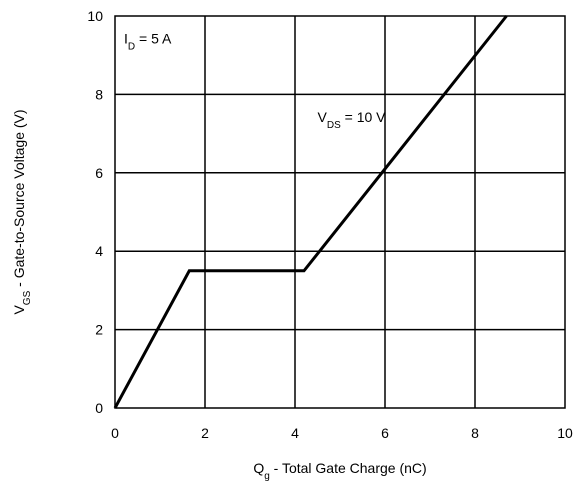 The image size is (575, 481). What do you see at coordinates (339, 470) in the screenshot?
I see `x-axis-label: Qg - Total Gate Charge (nC)` at bounding box center [339, 470].